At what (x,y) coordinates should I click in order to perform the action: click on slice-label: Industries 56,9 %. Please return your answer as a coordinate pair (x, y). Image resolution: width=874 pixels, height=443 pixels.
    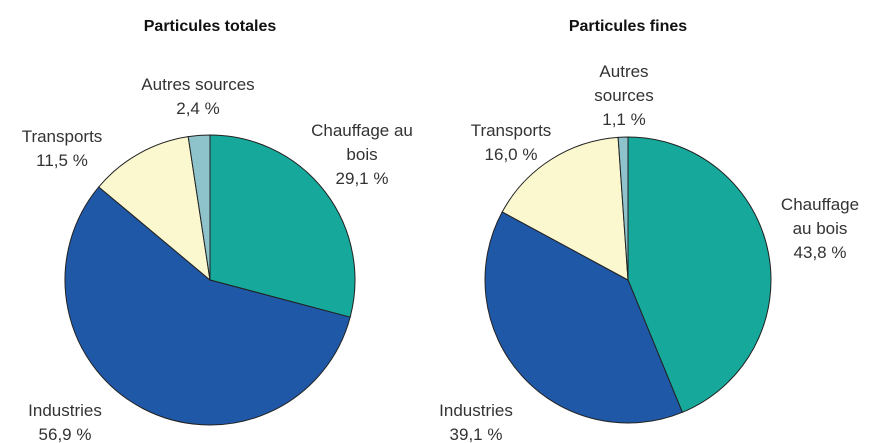
    Looking at the image, I should click on (65, 421).